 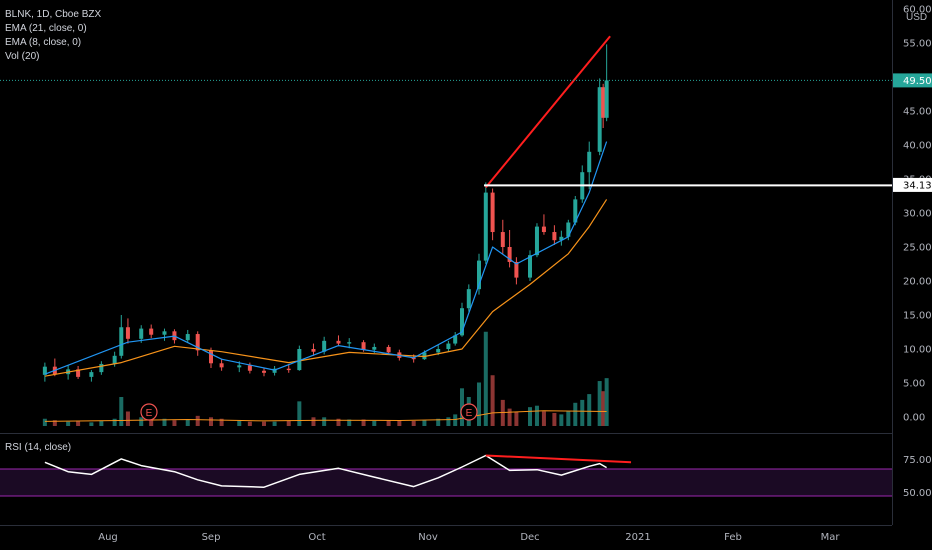 What do you see at coordinates (558, 459) in the screenshot?
I see `rsi-divergence-line` at bounding box center [558, 459].